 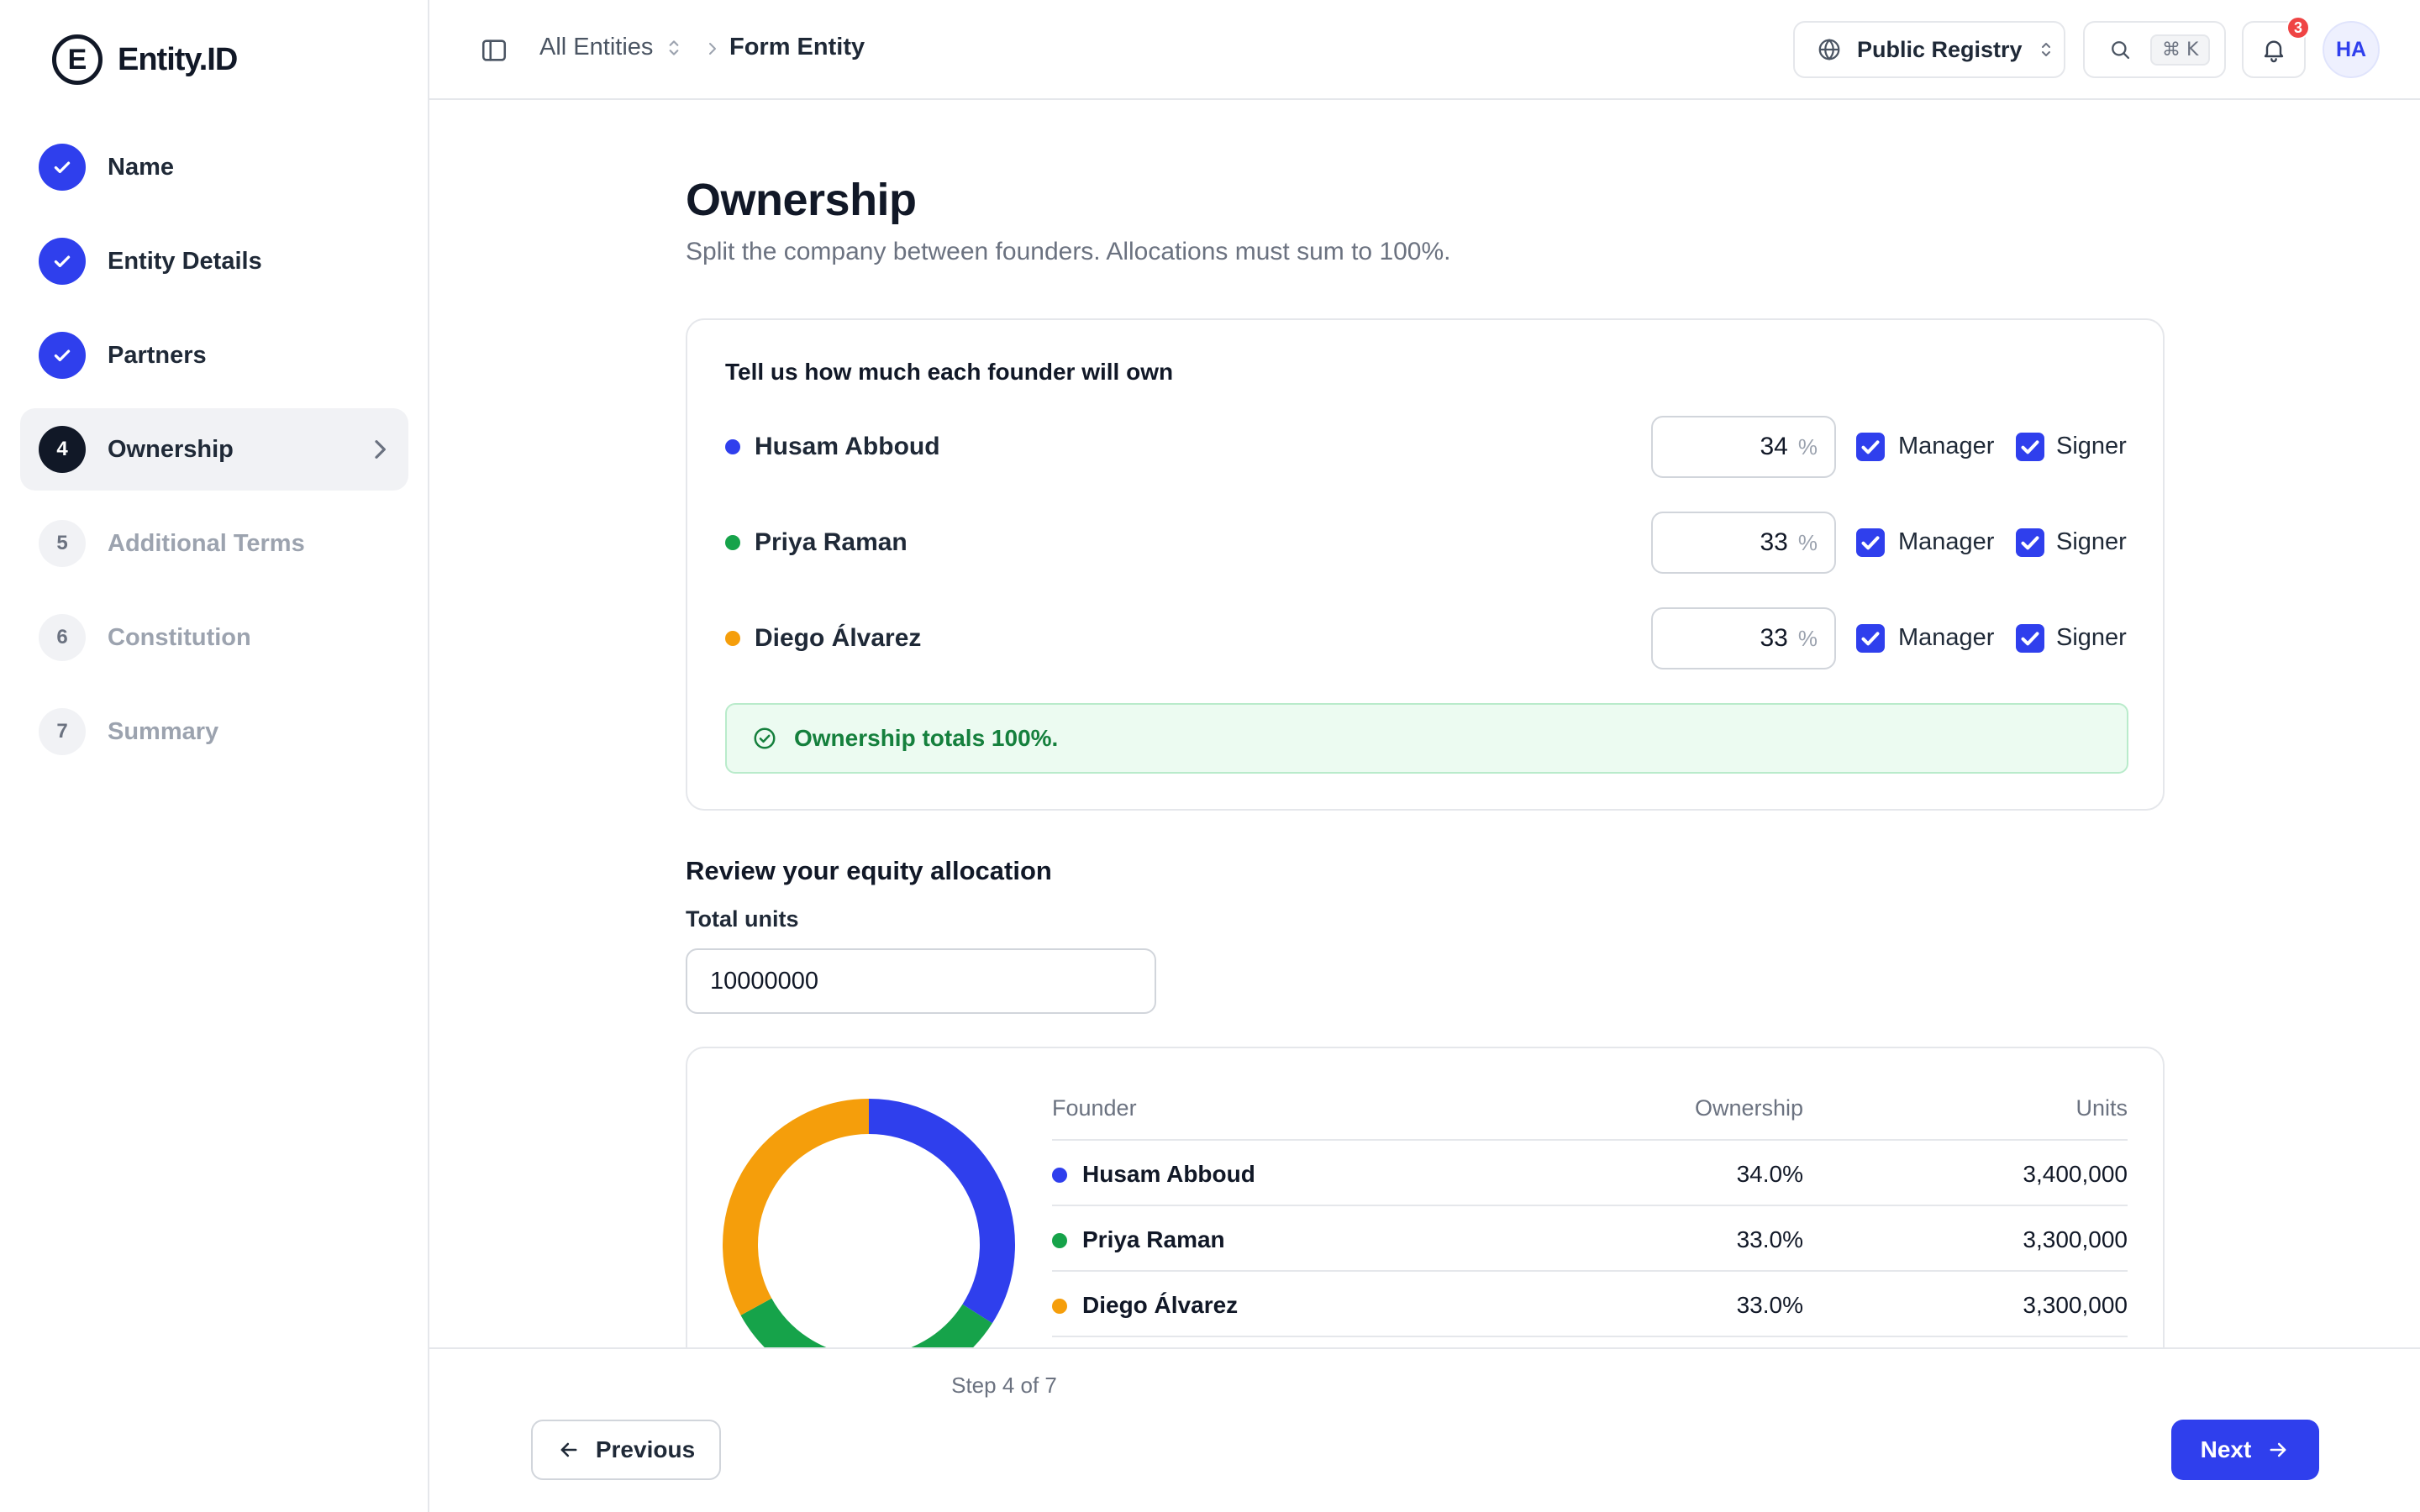 I want to click on arrow-right-icon, so click(x=2278, y=1449).